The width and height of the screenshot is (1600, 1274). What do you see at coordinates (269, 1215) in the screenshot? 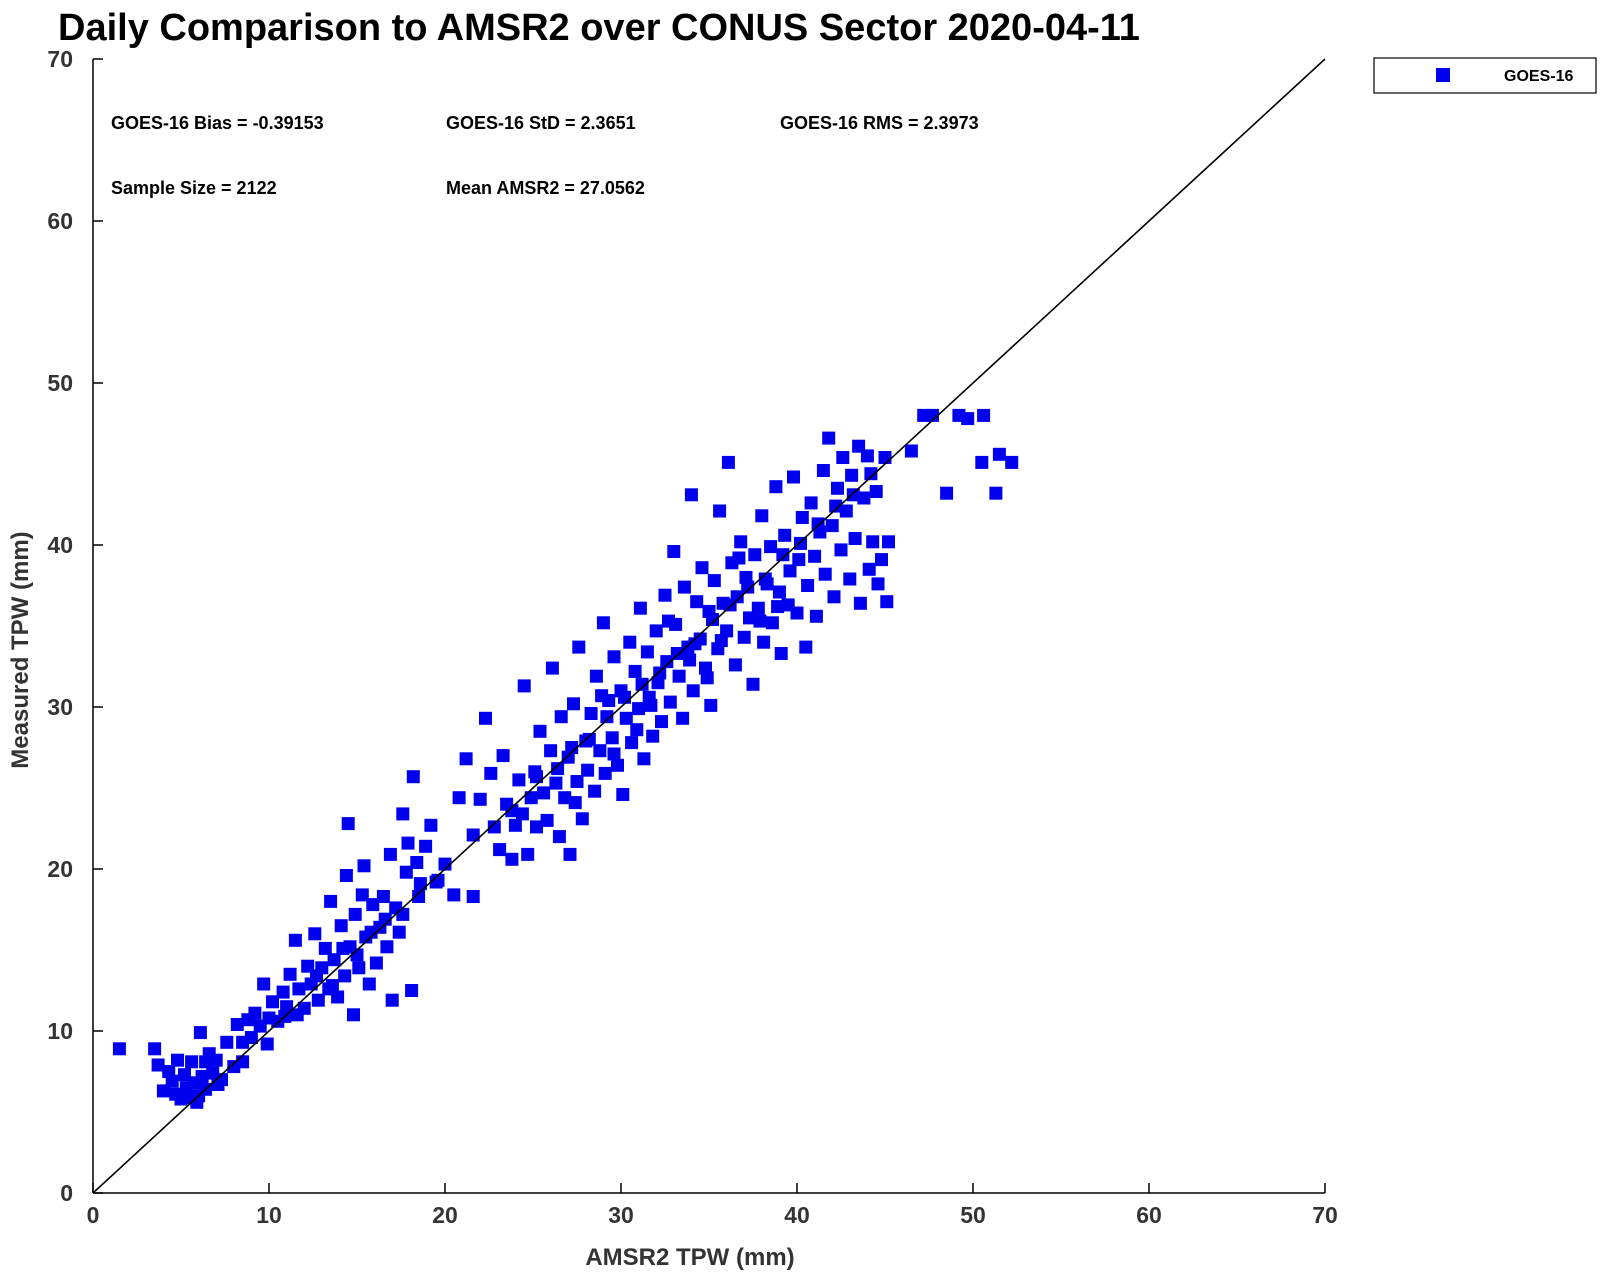
I see `x-tick-label: 10` at bounding box center [269, 1215].